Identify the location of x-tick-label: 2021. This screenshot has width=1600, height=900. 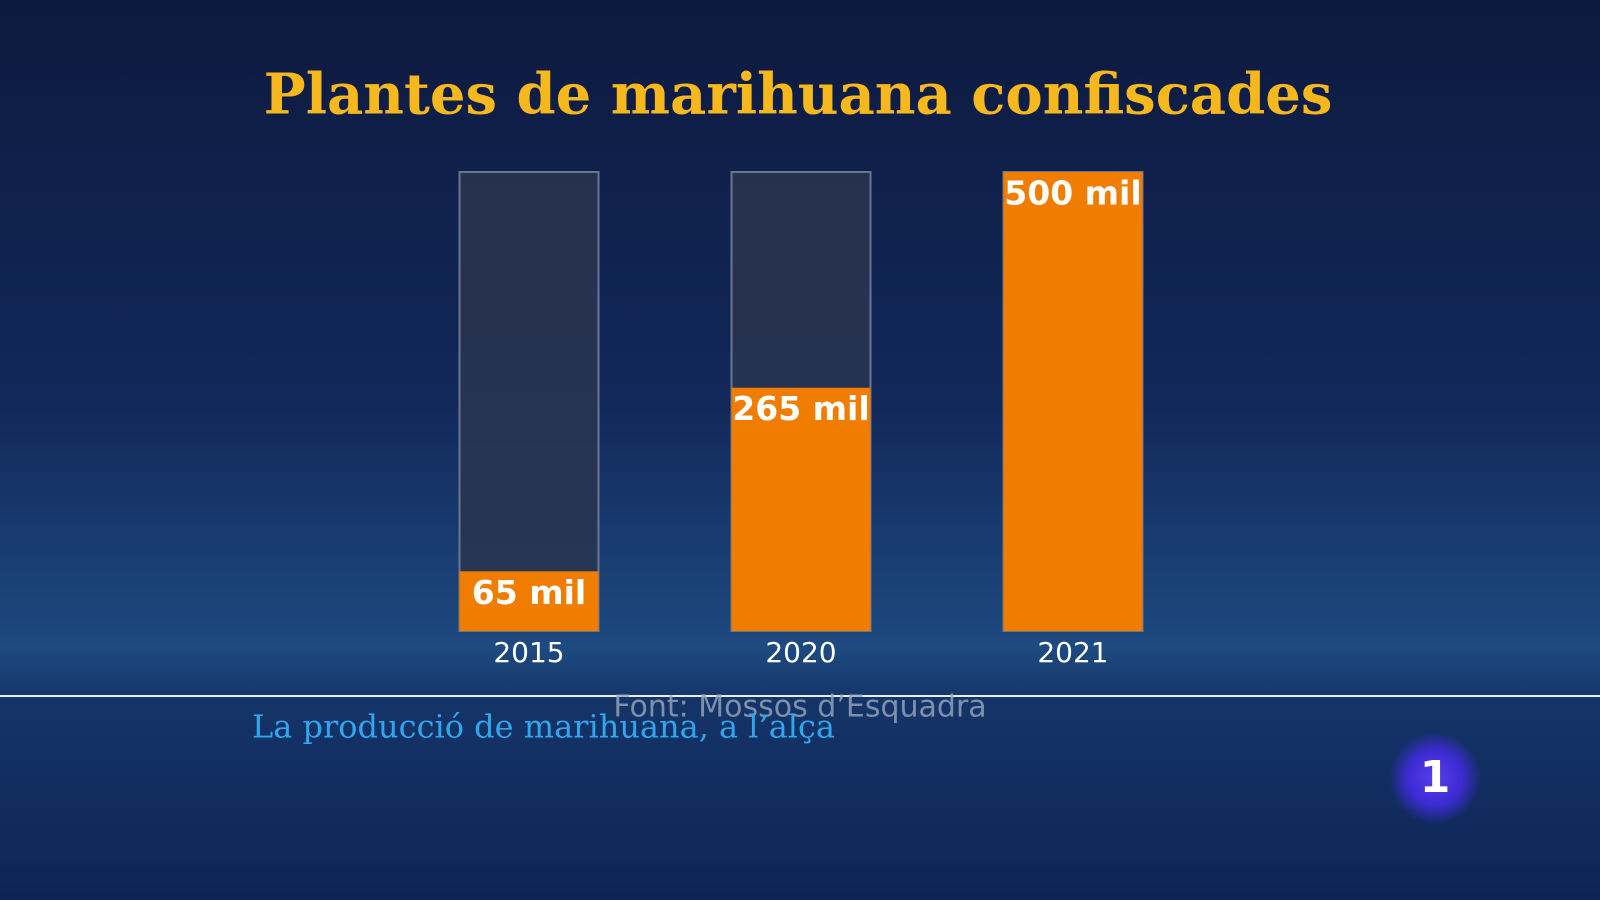
(1072, 652).